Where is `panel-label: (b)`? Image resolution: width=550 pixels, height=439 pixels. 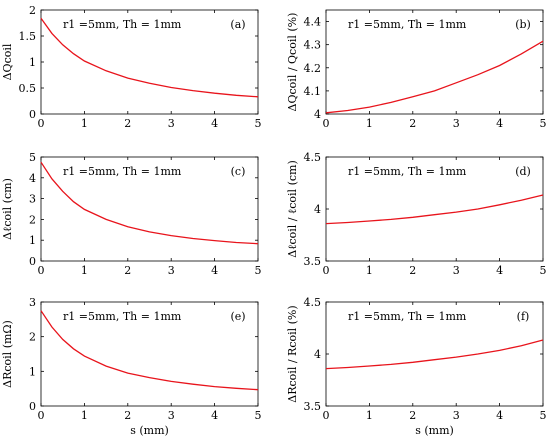 panel-label: (b) is located at coordinates (523, 24).